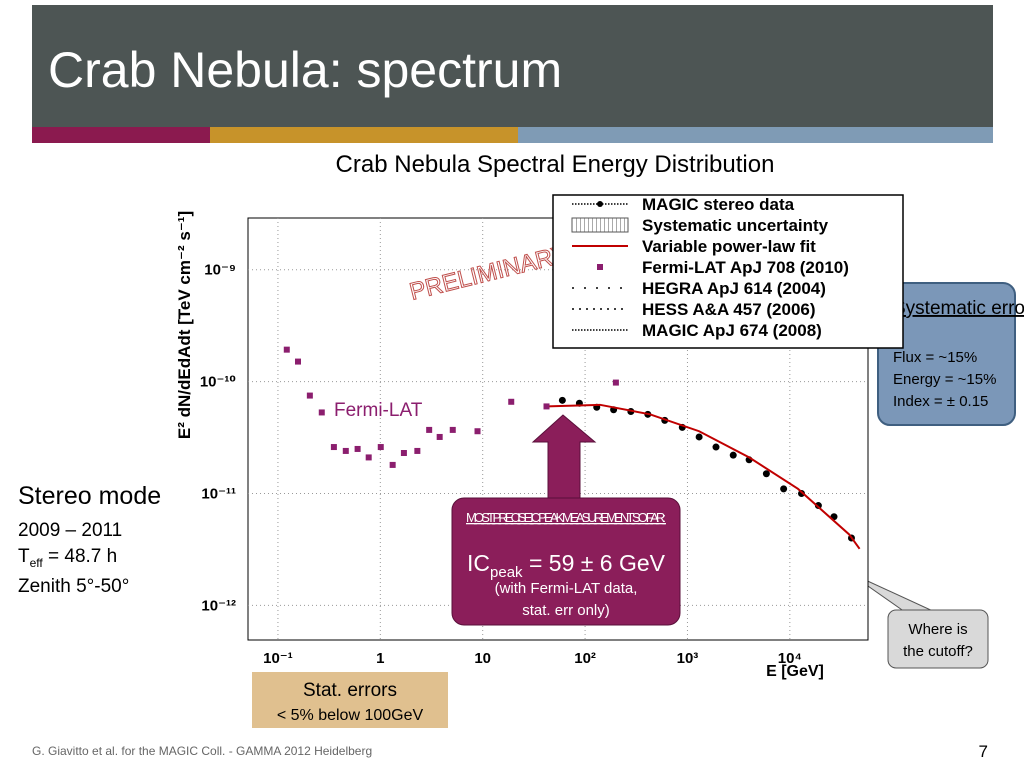 Image resolution: width=1024 pixels, height=773 pixels. What do you see at coordinates (218, 493) in the screenshot?
I see `y-tick-label: 10⁻¹¹` at bounding box center [218, 493].